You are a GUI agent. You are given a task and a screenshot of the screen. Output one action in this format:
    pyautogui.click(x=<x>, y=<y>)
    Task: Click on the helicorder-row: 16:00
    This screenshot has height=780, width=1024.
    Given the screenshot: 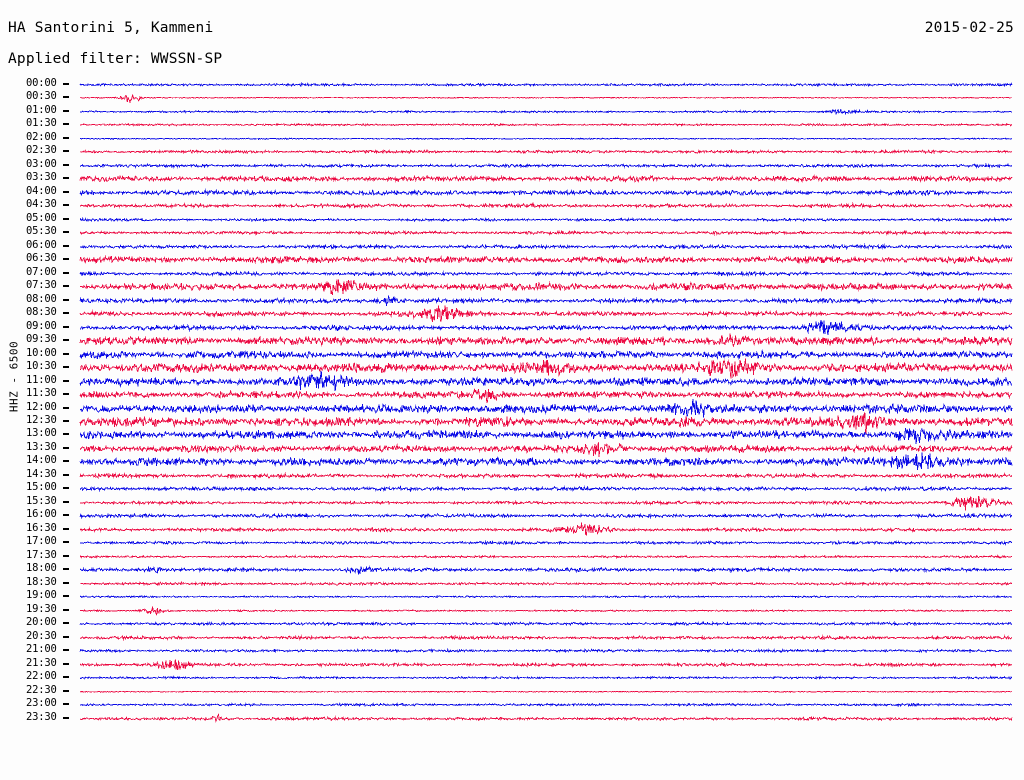 What is the action you would take?
    pyautogui.click(x=512, y=515)
    